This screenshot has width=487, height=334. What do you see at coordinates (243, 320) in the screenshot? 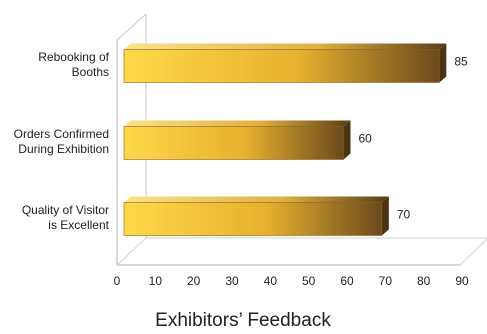
I see `chart-title: Exhibitors’ Feedback` at bounding box center [243, 320].